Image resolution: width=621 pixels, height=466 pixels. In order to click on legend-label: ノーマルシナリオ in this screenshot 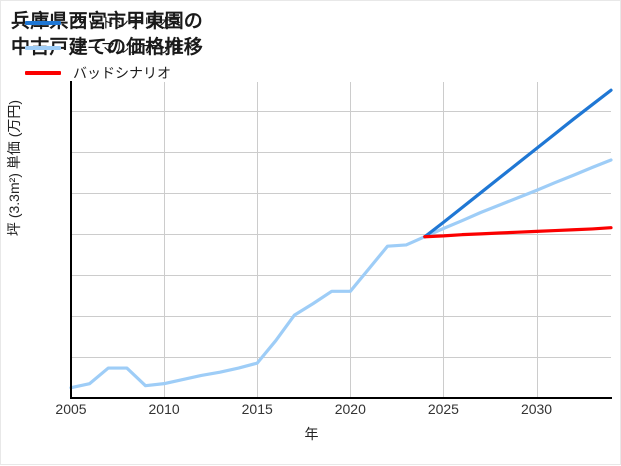, I will do `click(129, 47)`.